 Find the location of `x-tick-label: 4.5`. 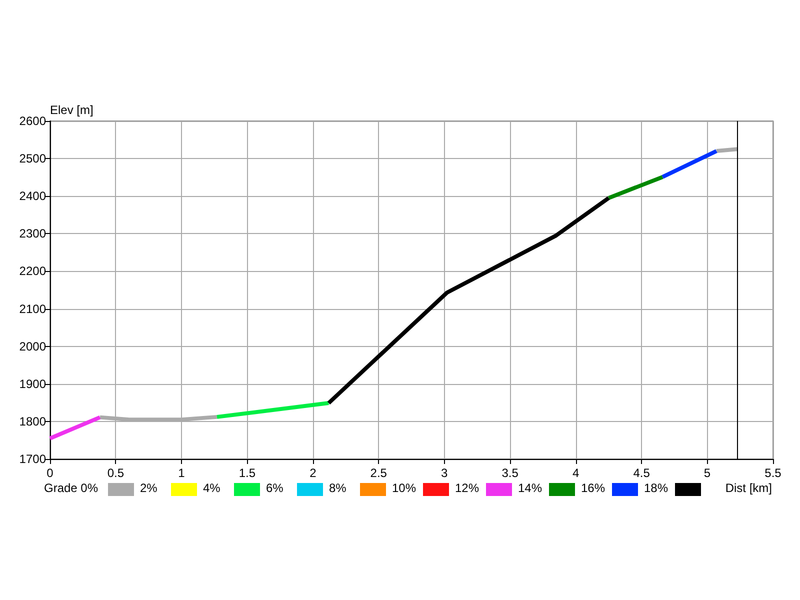

x-tick-label: 4.5 is located at coordinates (641, 473).